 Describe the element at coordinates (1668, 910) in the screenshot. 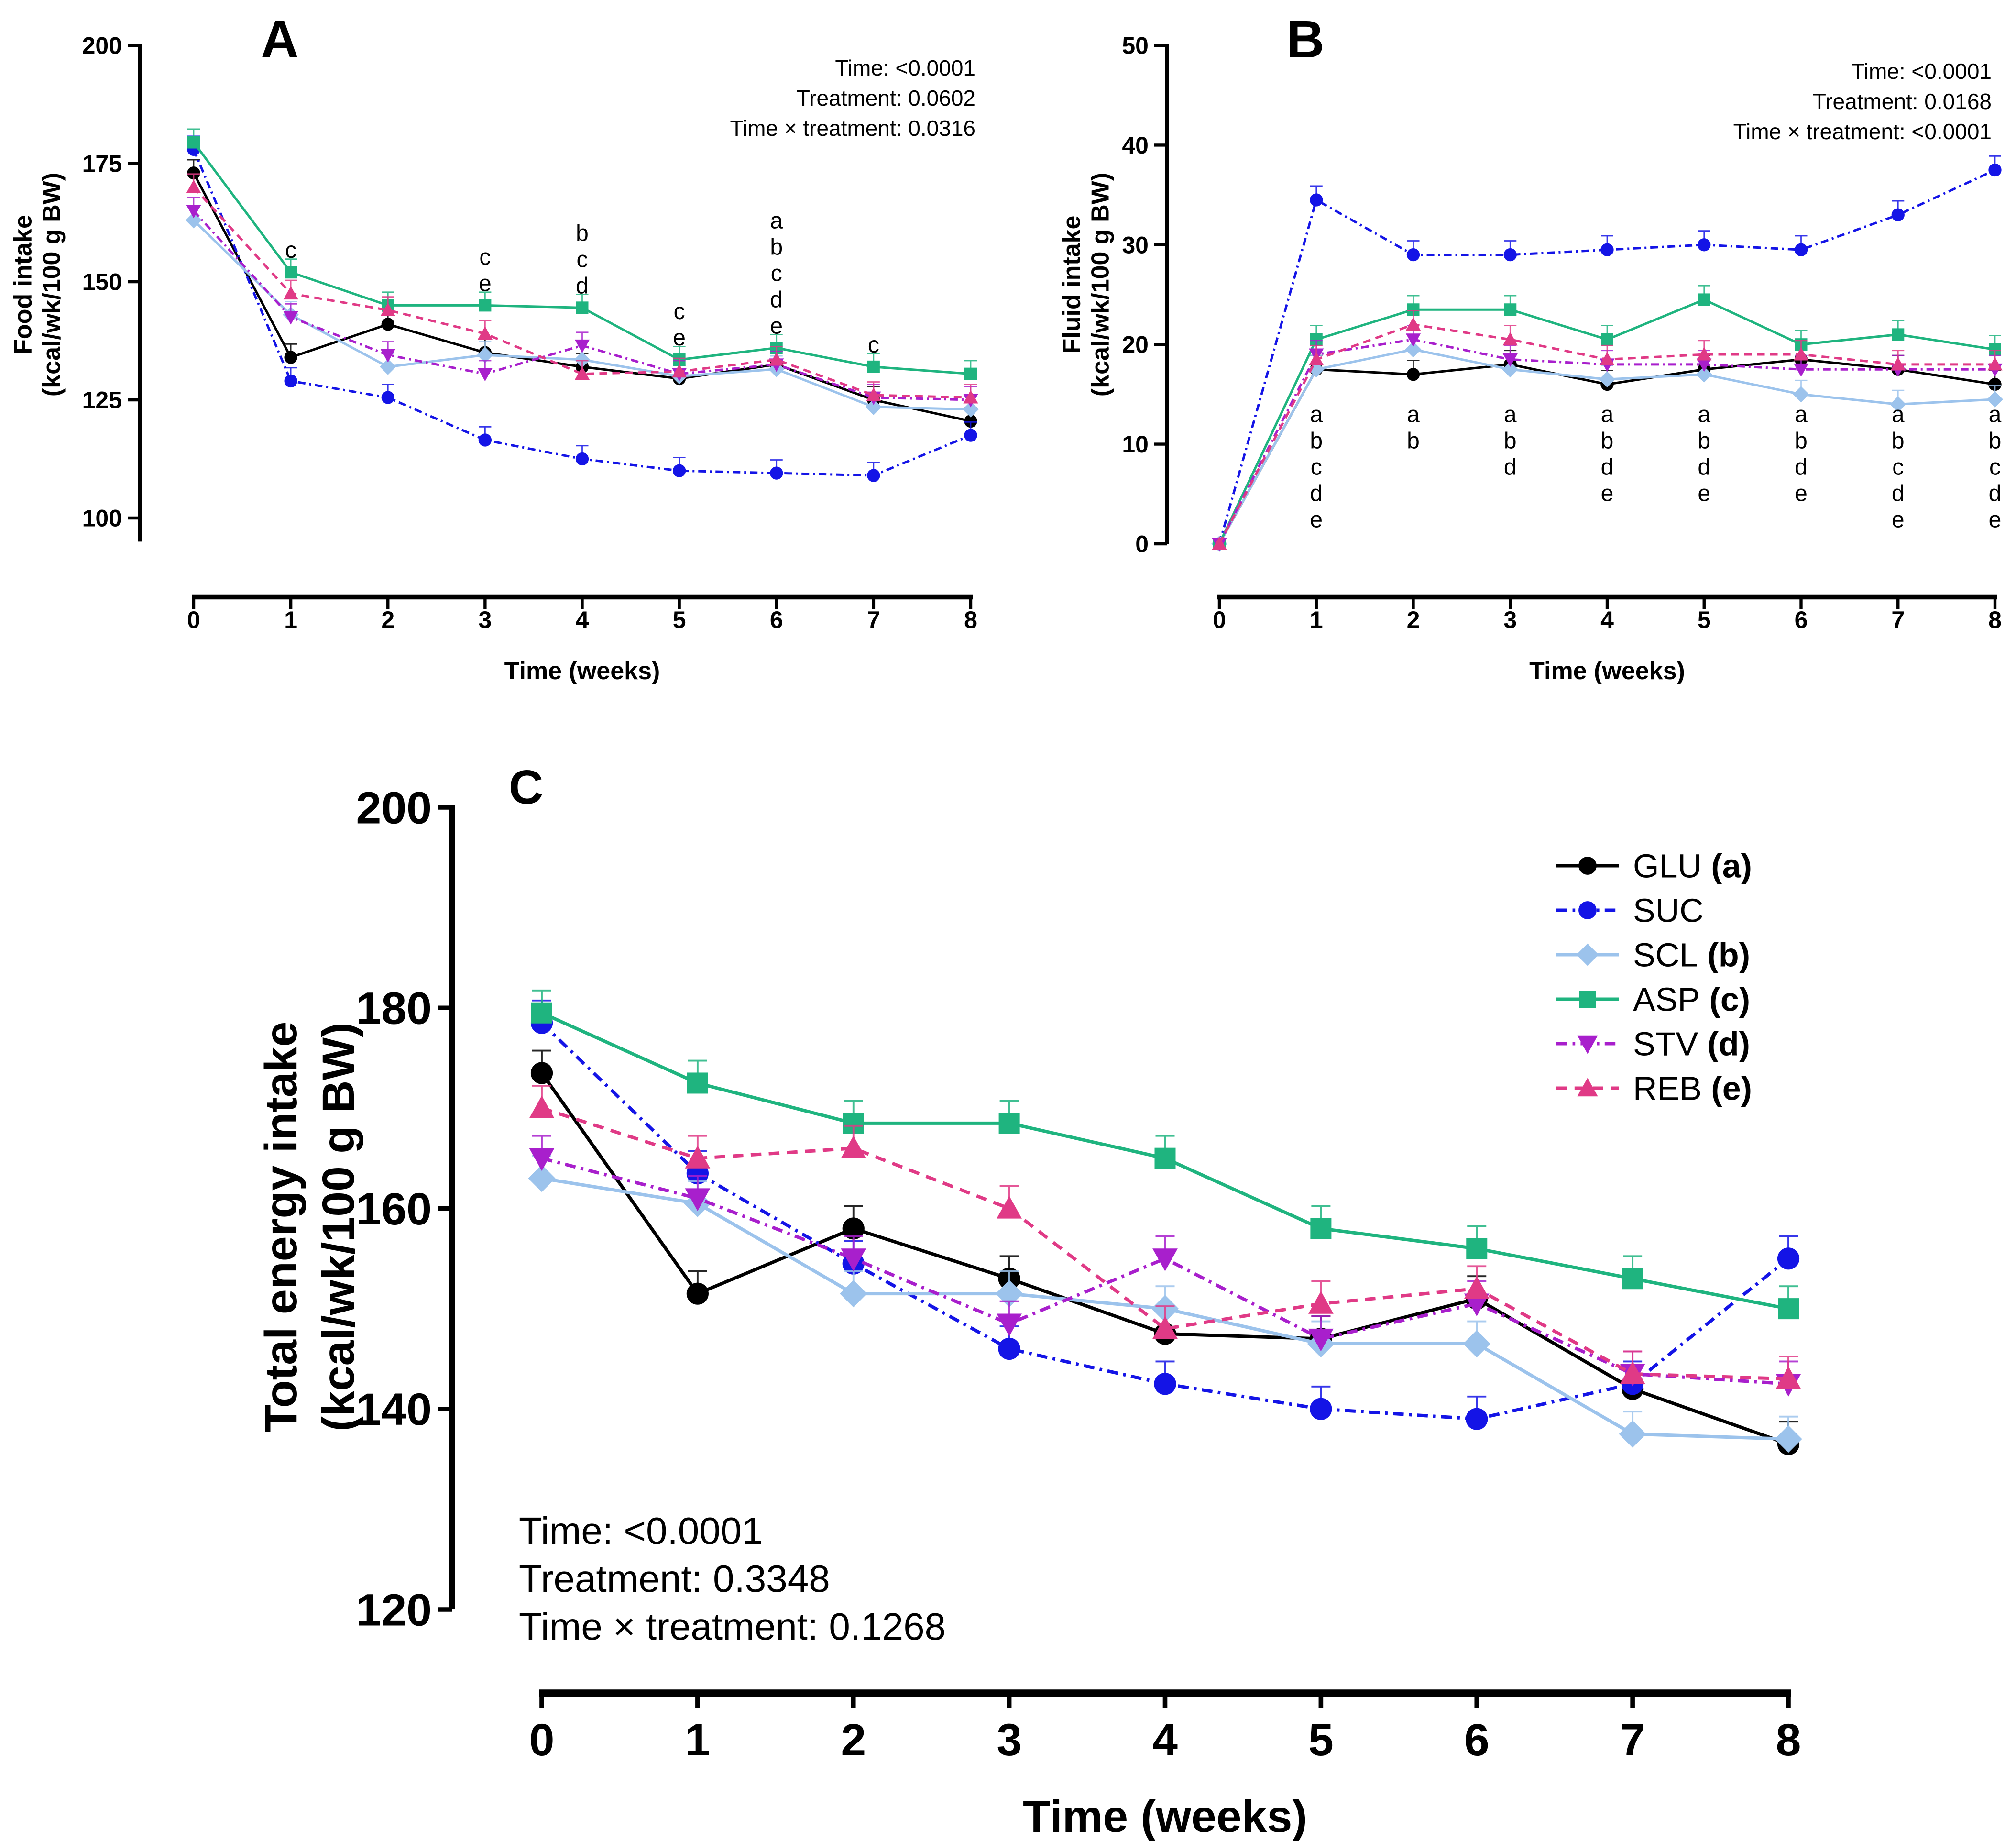

I see `legend-series-name: SUC` at that location.